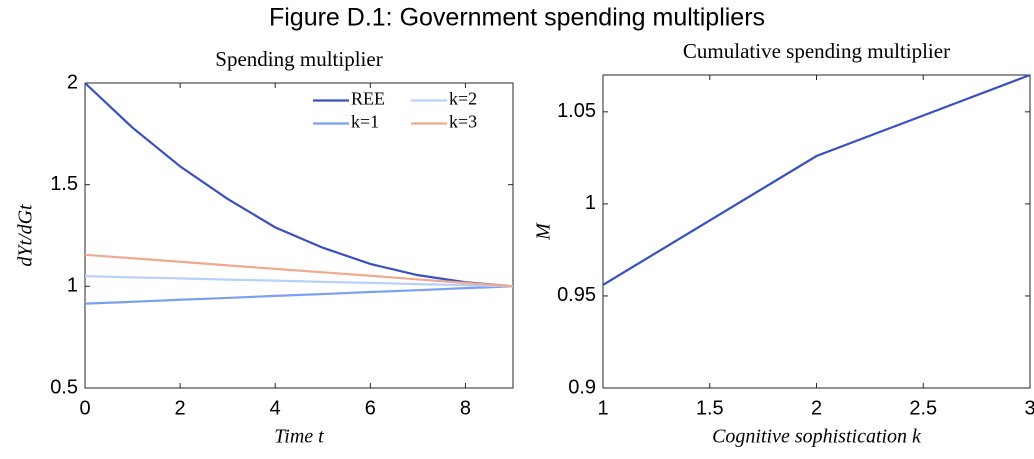  I want to click on x-axis-label: Cognitive sophistication k, so click(817, 437).